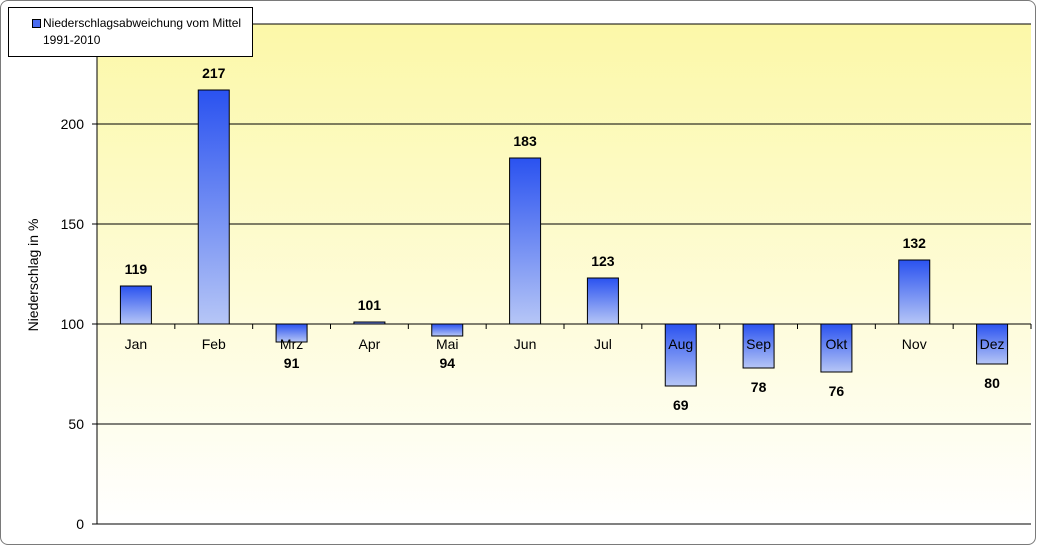  I want to click on x-tick-label: Apr, so click(370, 344).